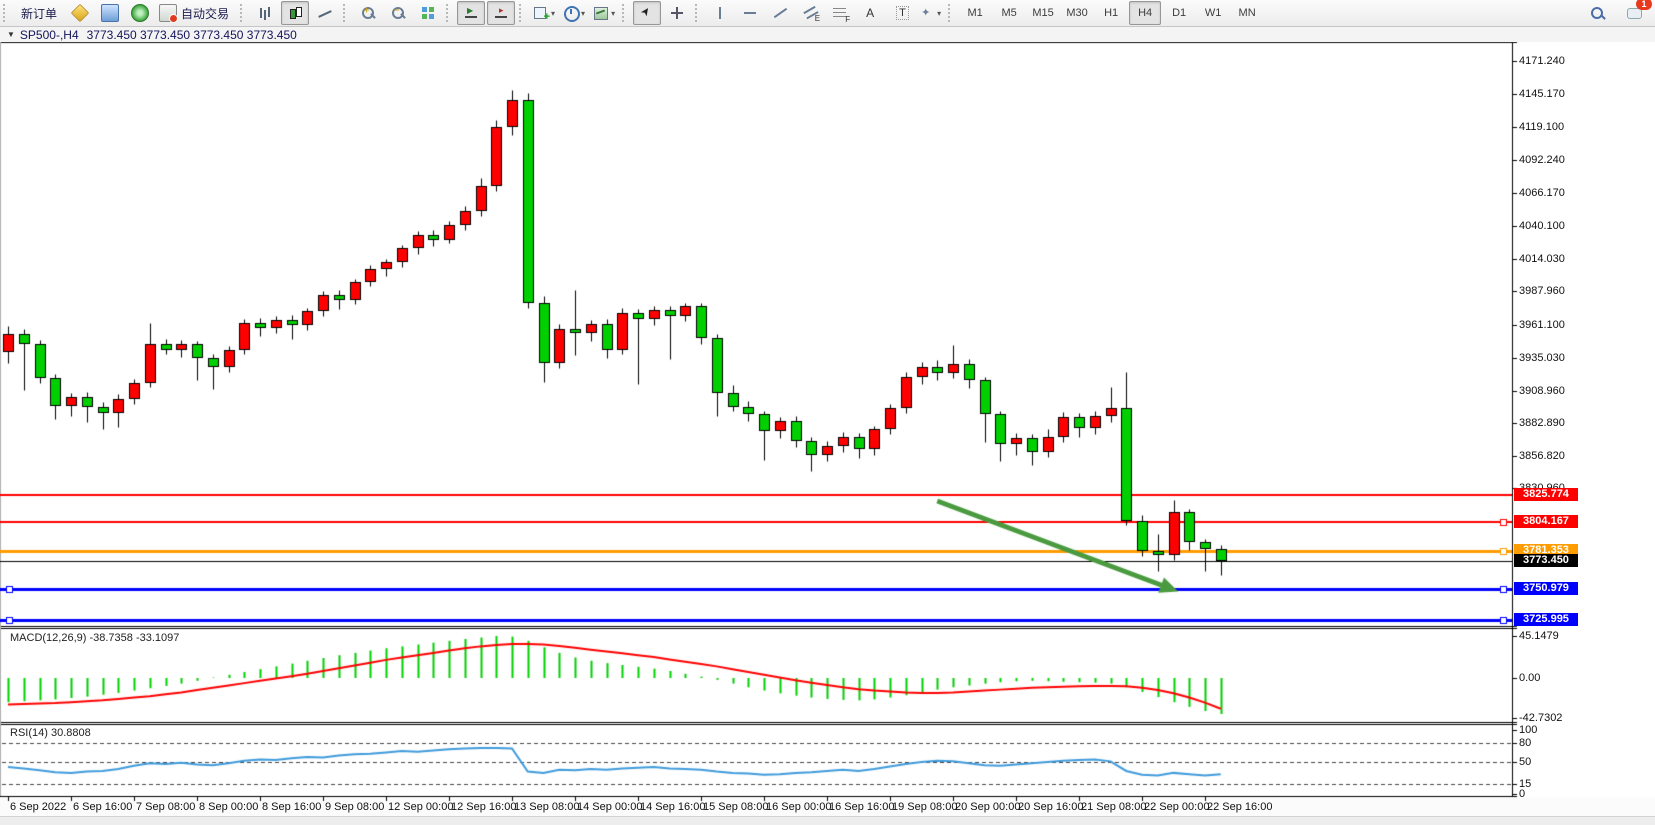 This screenshot has height=825, width=1655. I want to click on arrows-icon, so click(927, 13).